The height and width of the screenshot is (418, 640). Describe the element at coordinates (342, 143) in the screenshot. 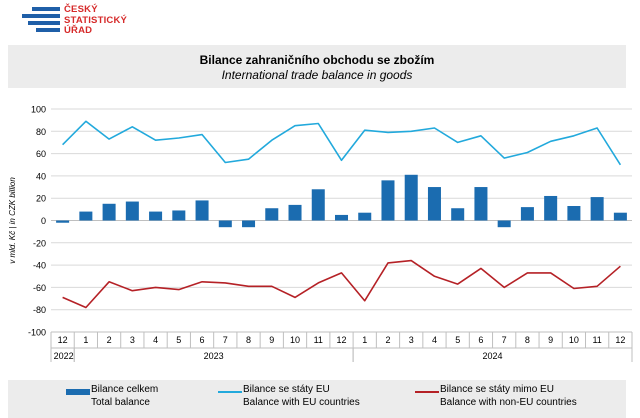

I see `series-line-eu` at that location.